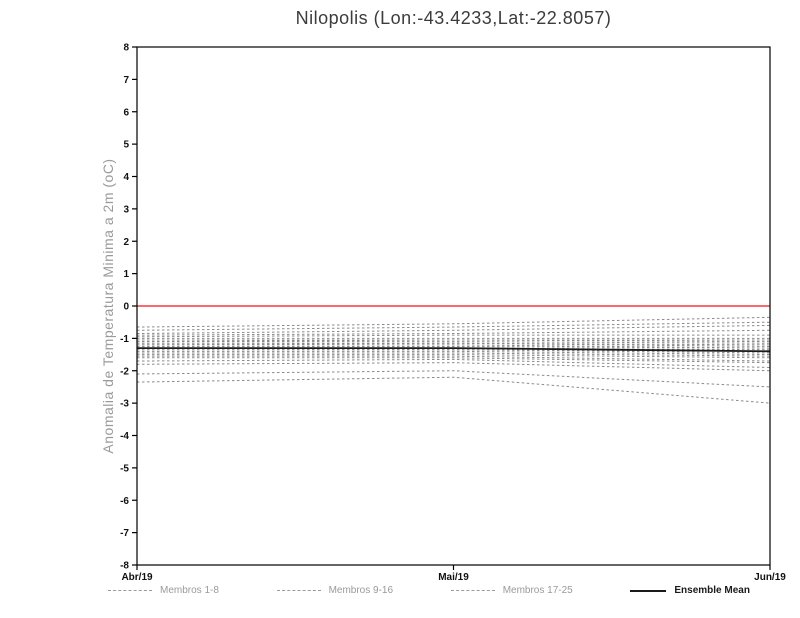  I want to click on svg-text: 2, so click(126, 242).